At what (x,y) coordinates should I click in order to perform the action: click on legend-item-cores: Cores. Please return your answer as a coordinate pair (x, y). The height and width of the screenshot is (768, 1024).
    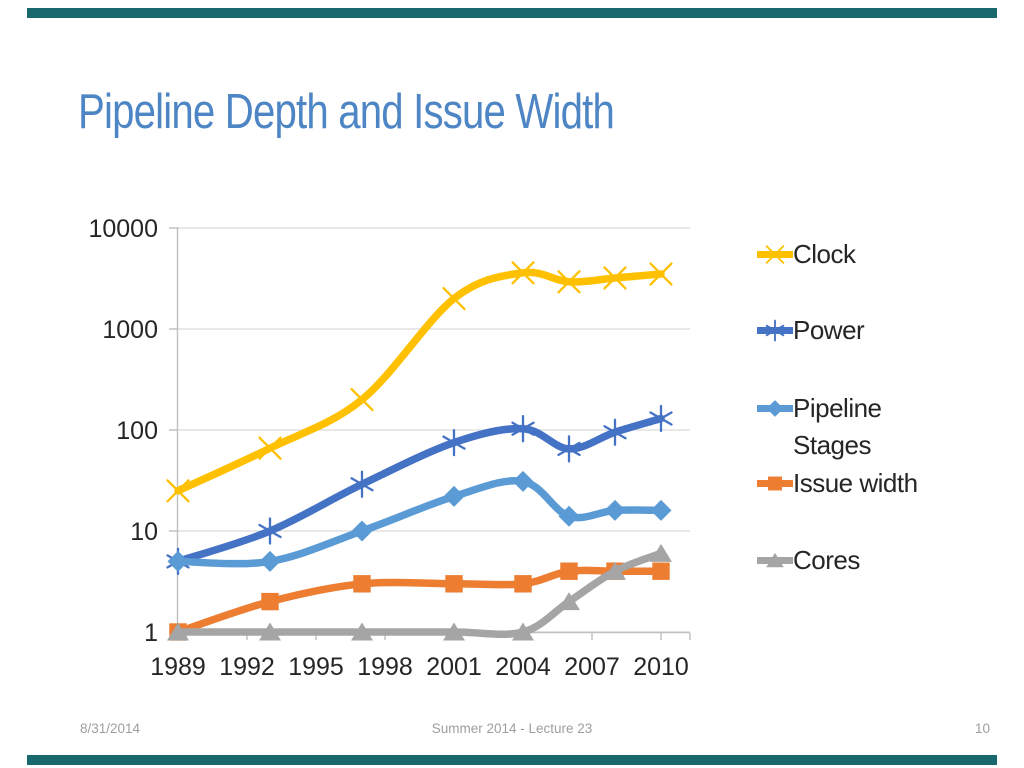
    Looking at the image, I should click on (850, 560).